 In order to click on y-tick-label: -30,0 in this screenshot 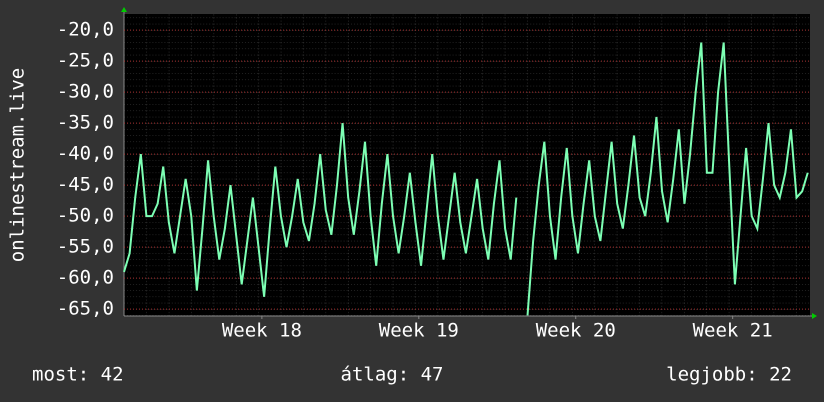, I will do `click(85, 92)`.